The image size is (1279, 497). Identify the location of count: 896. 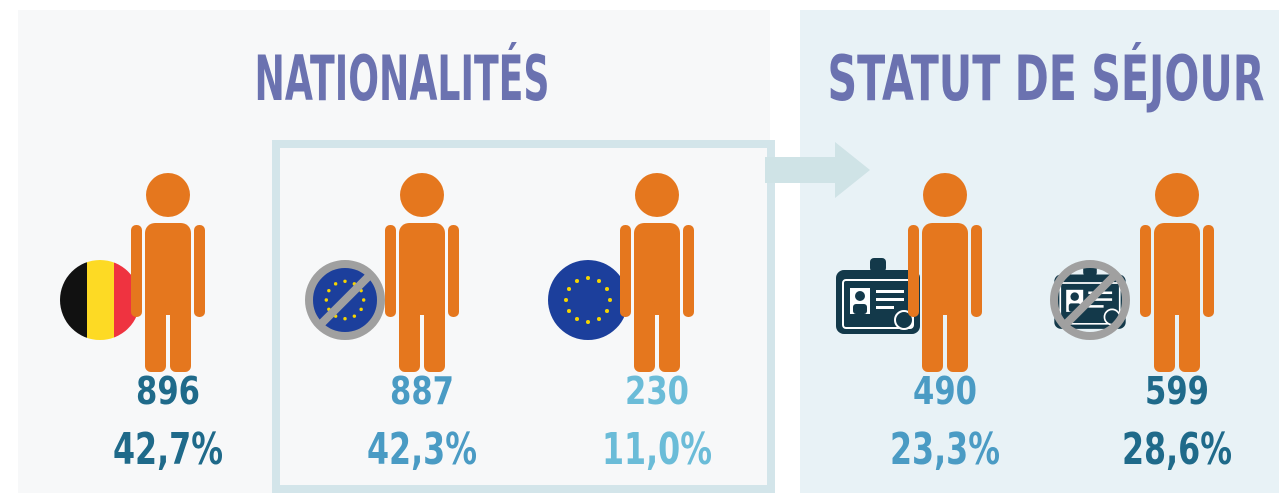
(168, 391).